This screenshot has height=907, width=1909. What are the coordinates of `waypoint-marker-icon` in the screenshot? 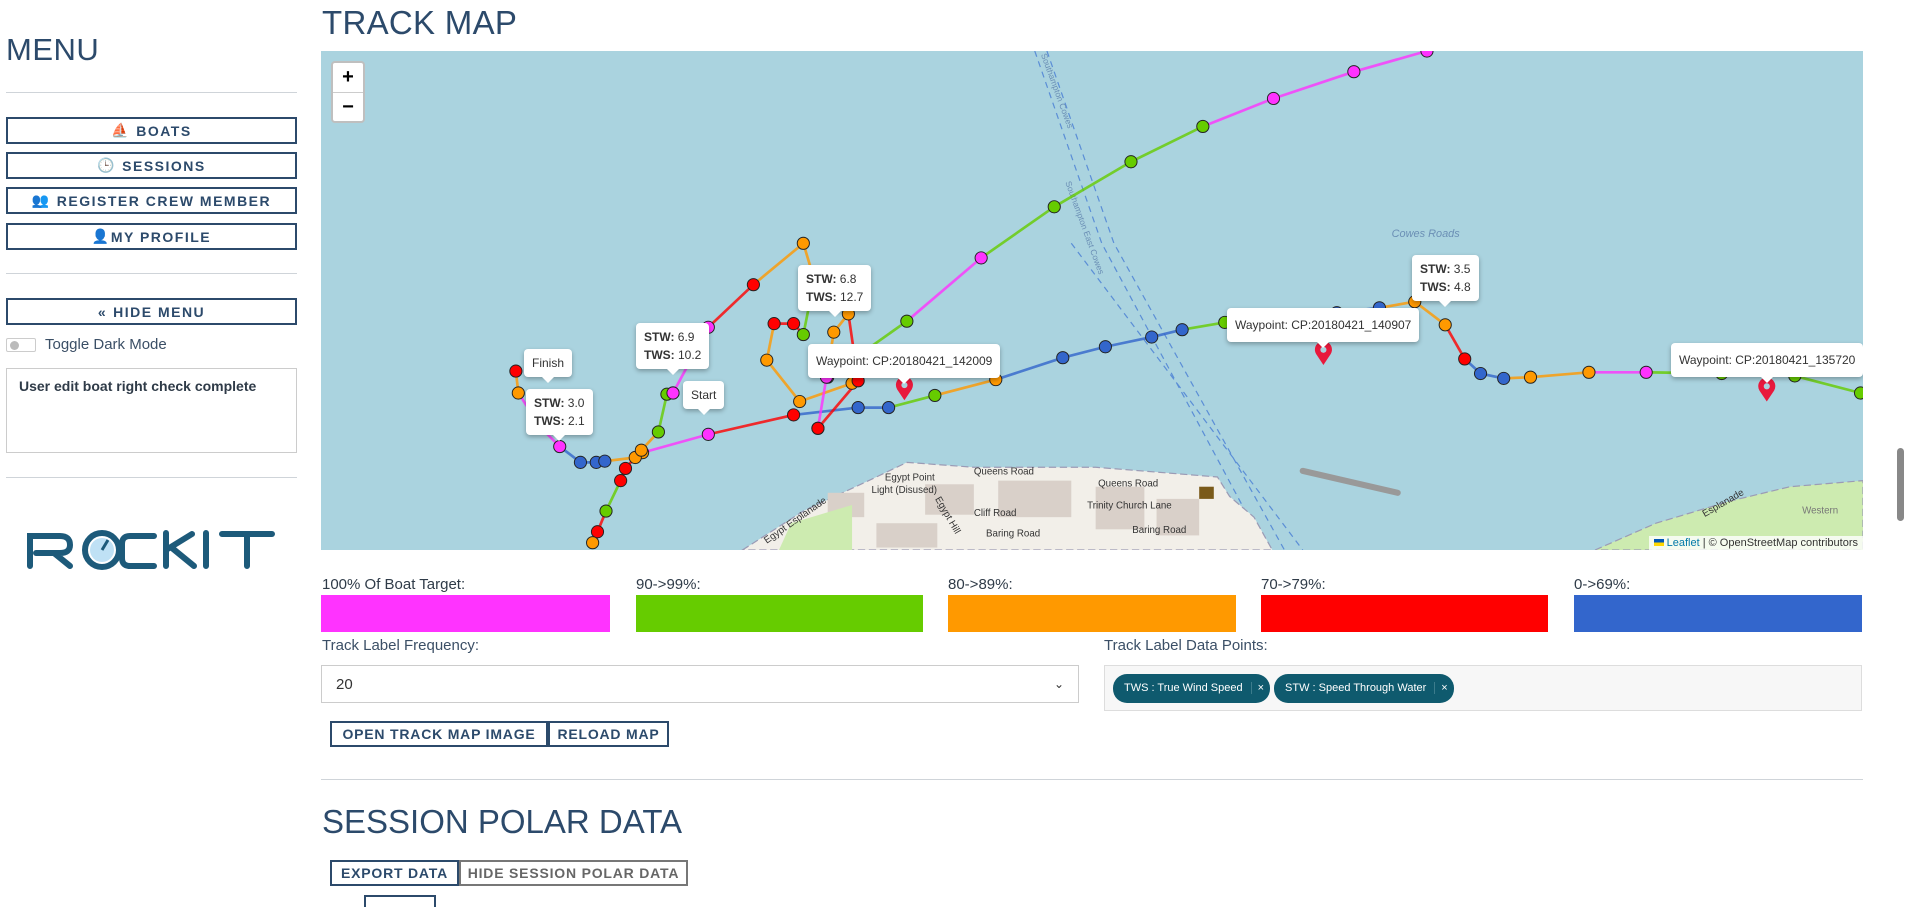 It's located at (1767, 389).